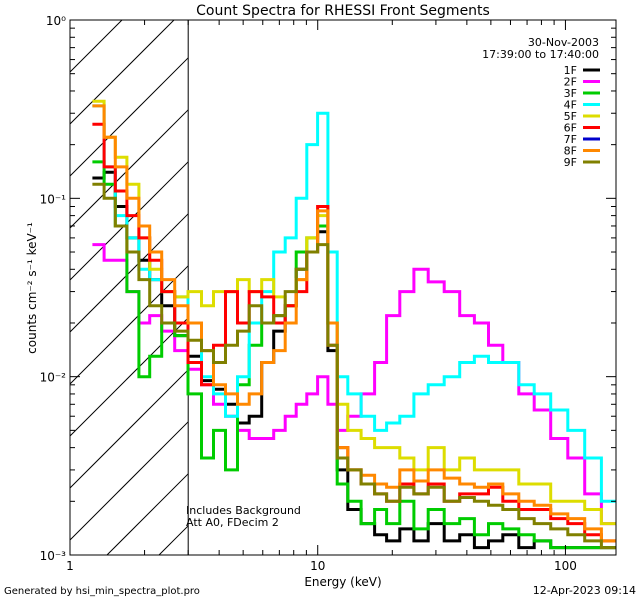 The width and height of the screenshot is (640, 600). What do you see at coordinates (53, 556) in the screenshot?
I see `y-tick-label: 10⁻³` at bounding box center [53, 556].